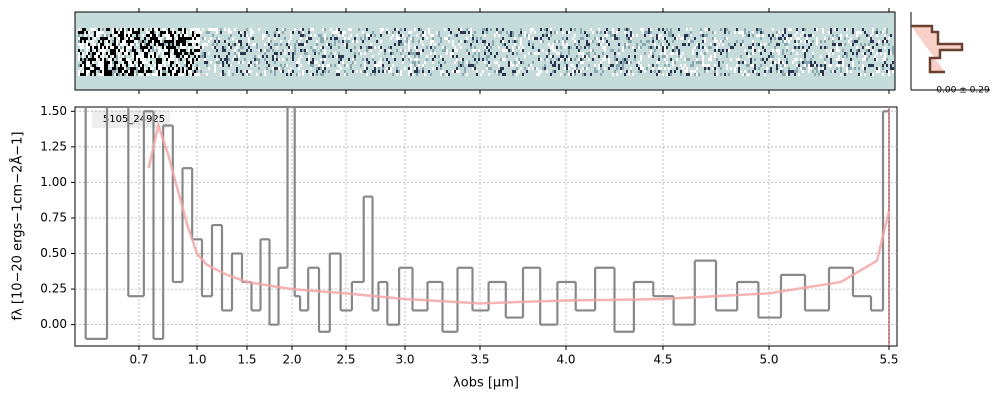 The image size is (1000, 400). Describe the element at coordinates (131, 119) in the screenshot. I see `annotation-box` at that location.